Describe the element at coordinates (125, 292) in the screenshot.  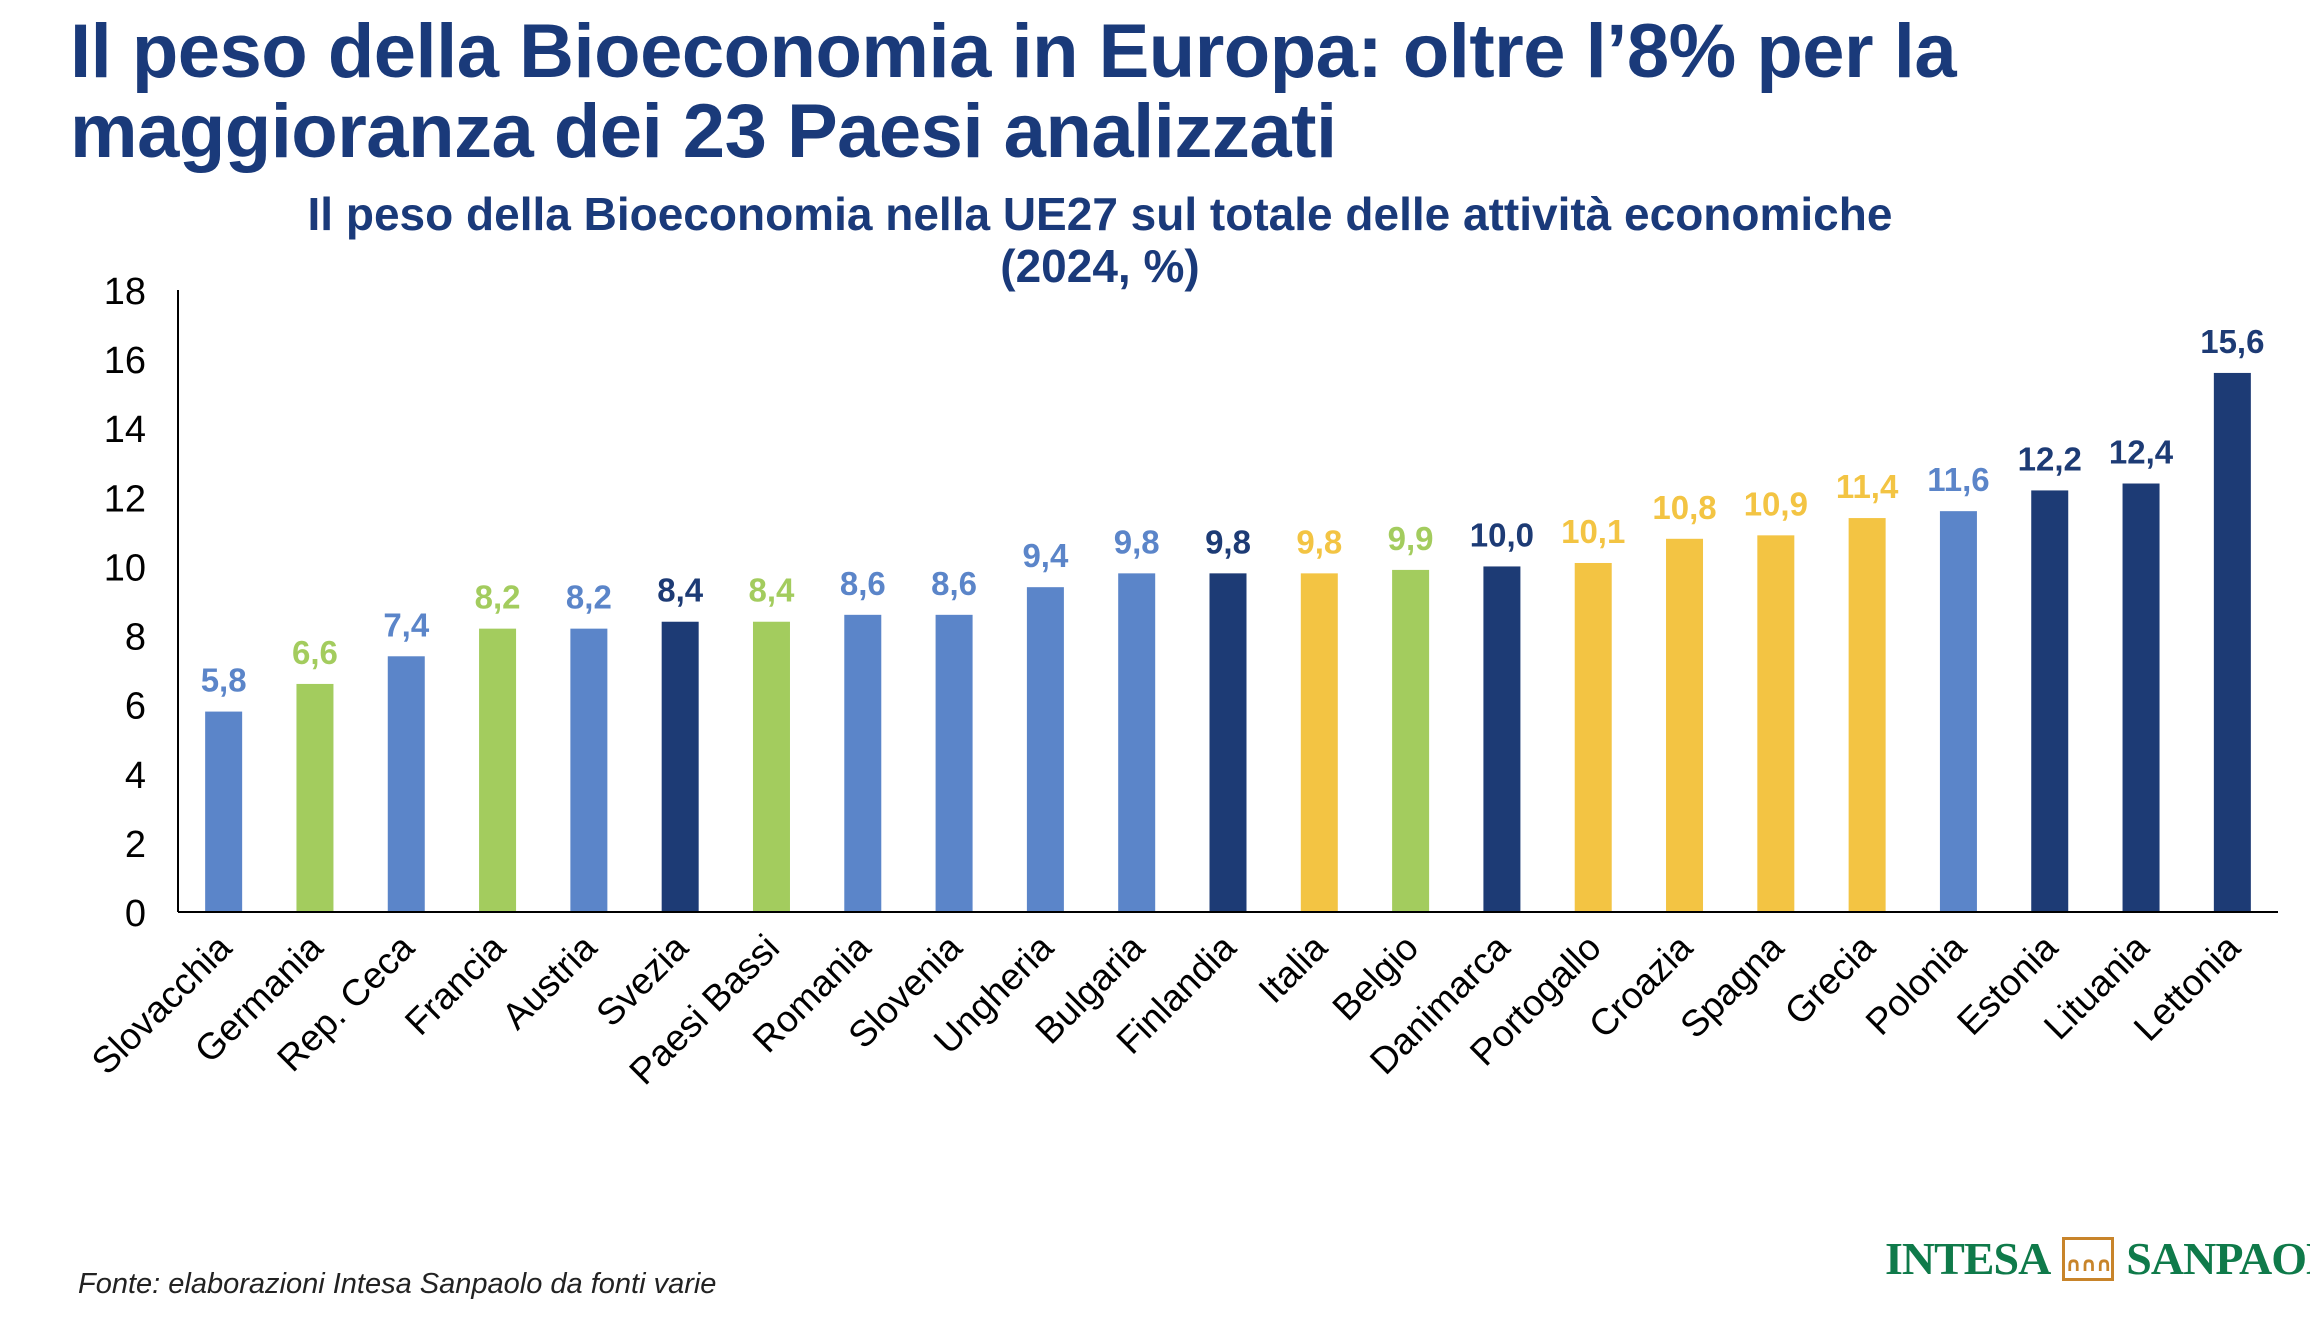
I see `y-tick-label: 18` at that location.